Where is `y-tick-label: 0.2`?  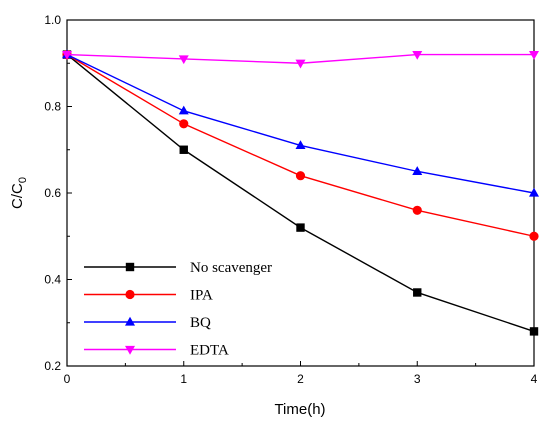
y-tick-label: 0.2 is located at coordinates (52, 366).